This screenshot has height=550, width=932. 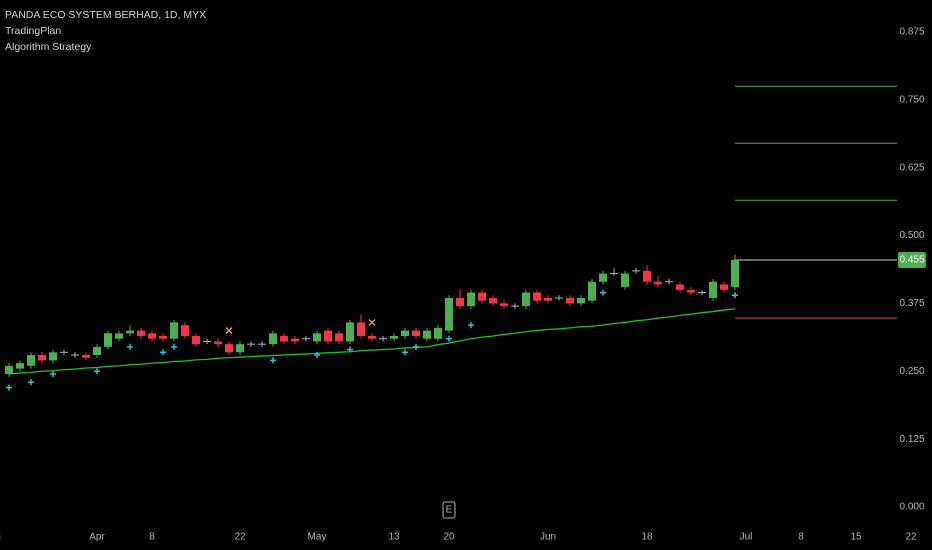 What do you see at coordinates (105, 15) in the screenshot?
I see `chart-title: PANDA ECO SYSTEM BERHAD, 1D, MYX` at bounding box center [105, 15].